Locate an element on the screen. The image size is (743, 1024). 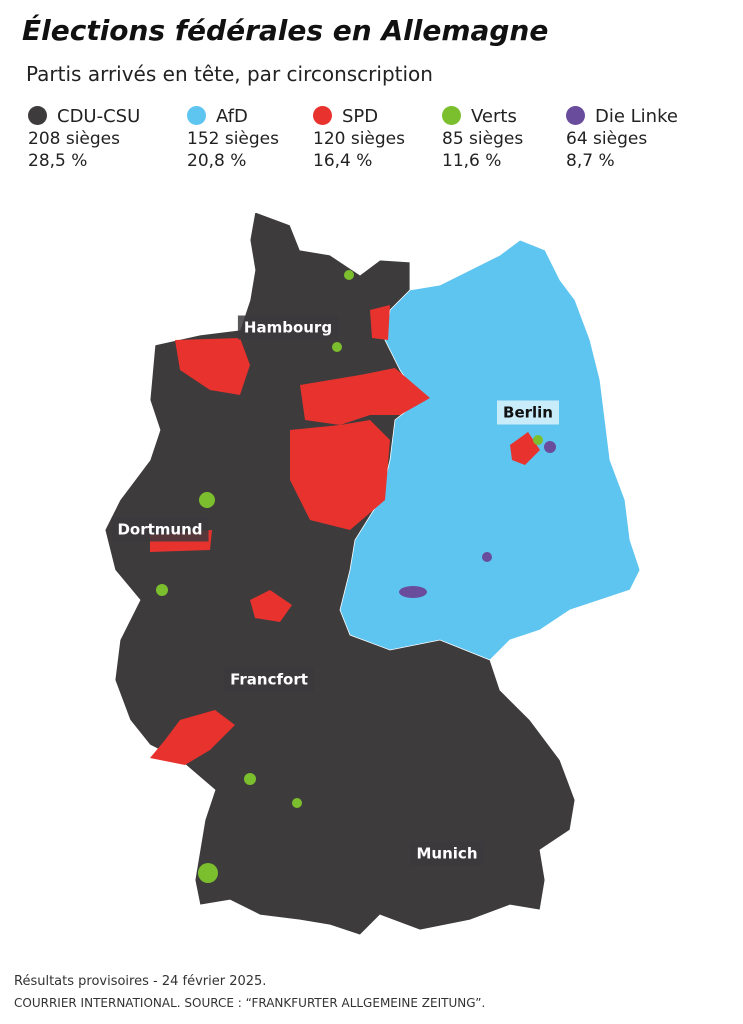
party-name: Verts is located at coordinates (494, 116).